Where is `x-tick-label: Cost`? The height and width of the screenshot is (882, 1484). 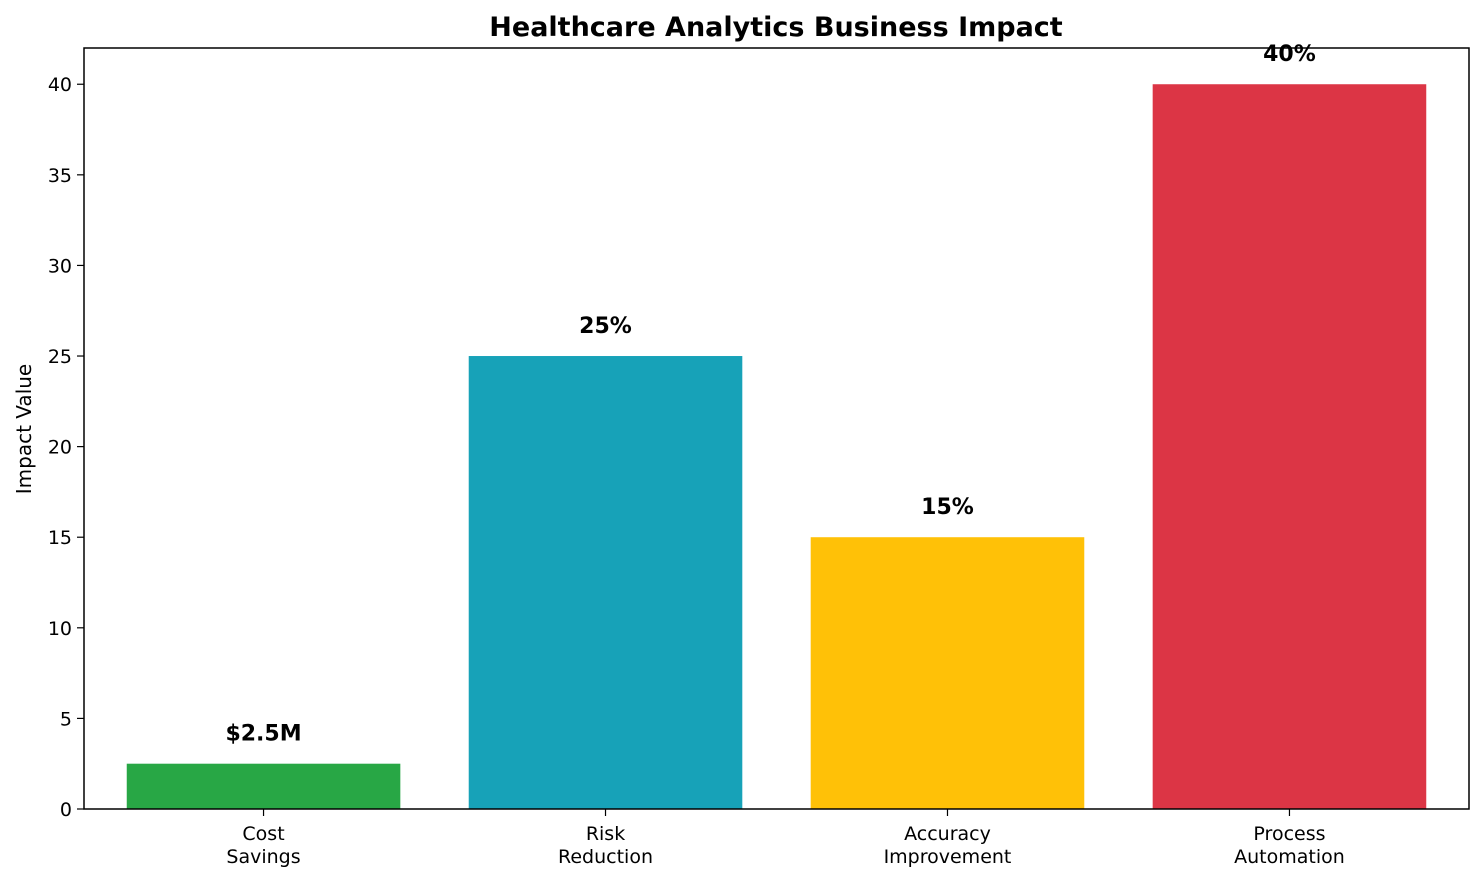
x-tick-label: Cost is located at coordinates (263, 834).